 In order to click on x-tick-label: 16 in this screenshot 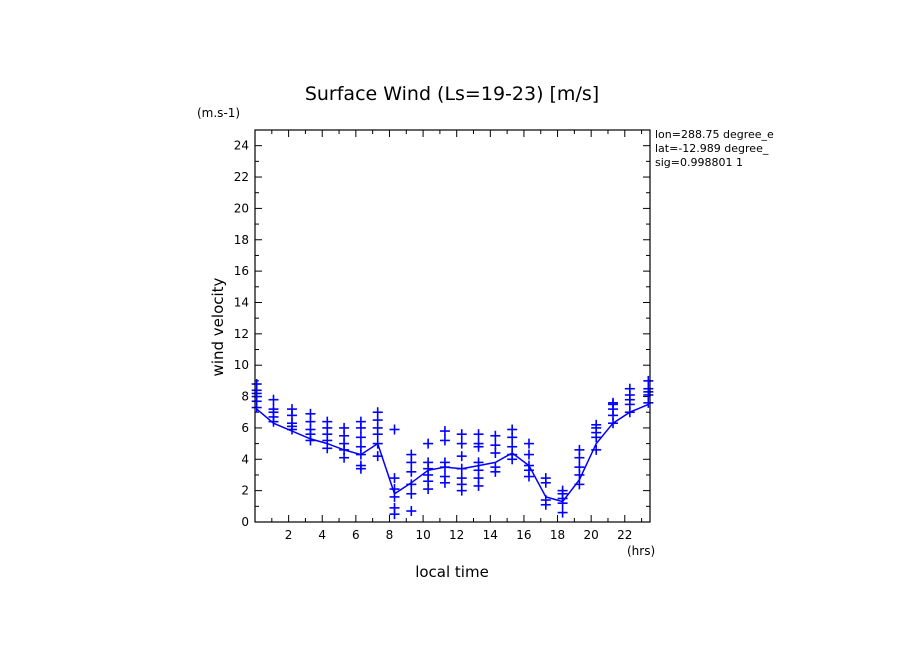, I will do `click(523, 535)`.